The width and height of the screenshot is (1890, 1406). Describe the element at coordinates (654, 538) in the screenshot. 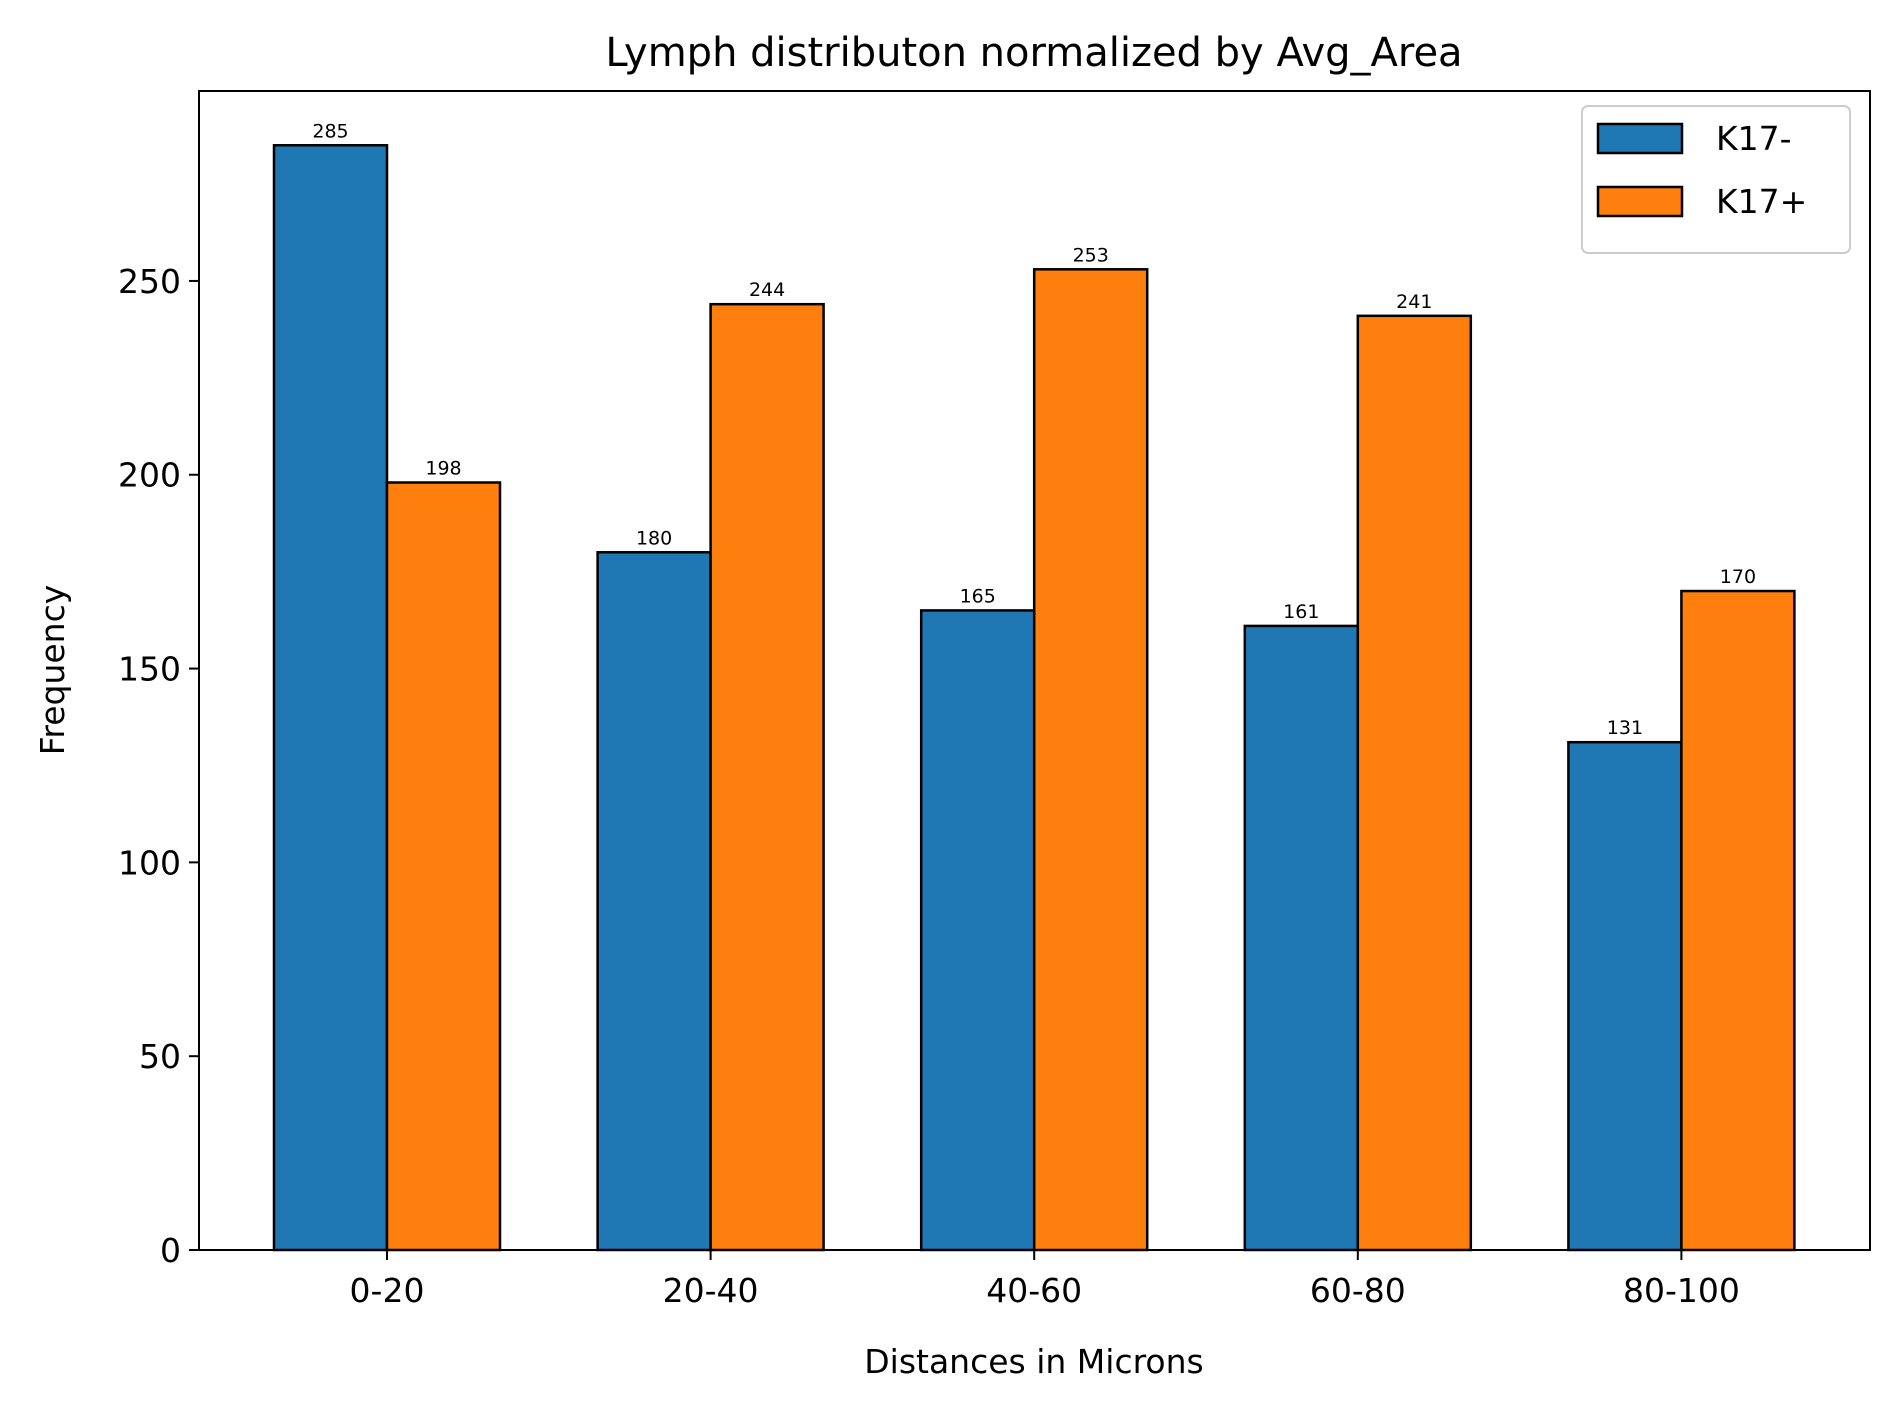

I see `data-label: 180` at that location.